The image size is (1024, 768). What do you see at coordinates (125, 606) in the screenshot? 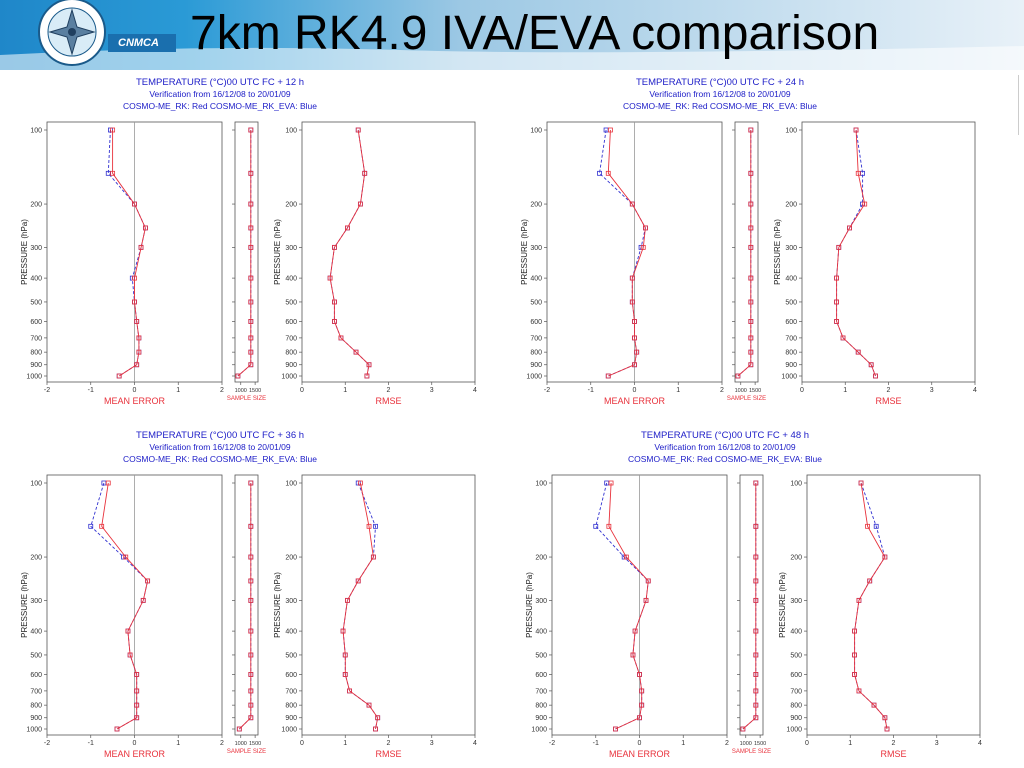
I see `mean-error-red-series-line` at bounding box center [125, 606].